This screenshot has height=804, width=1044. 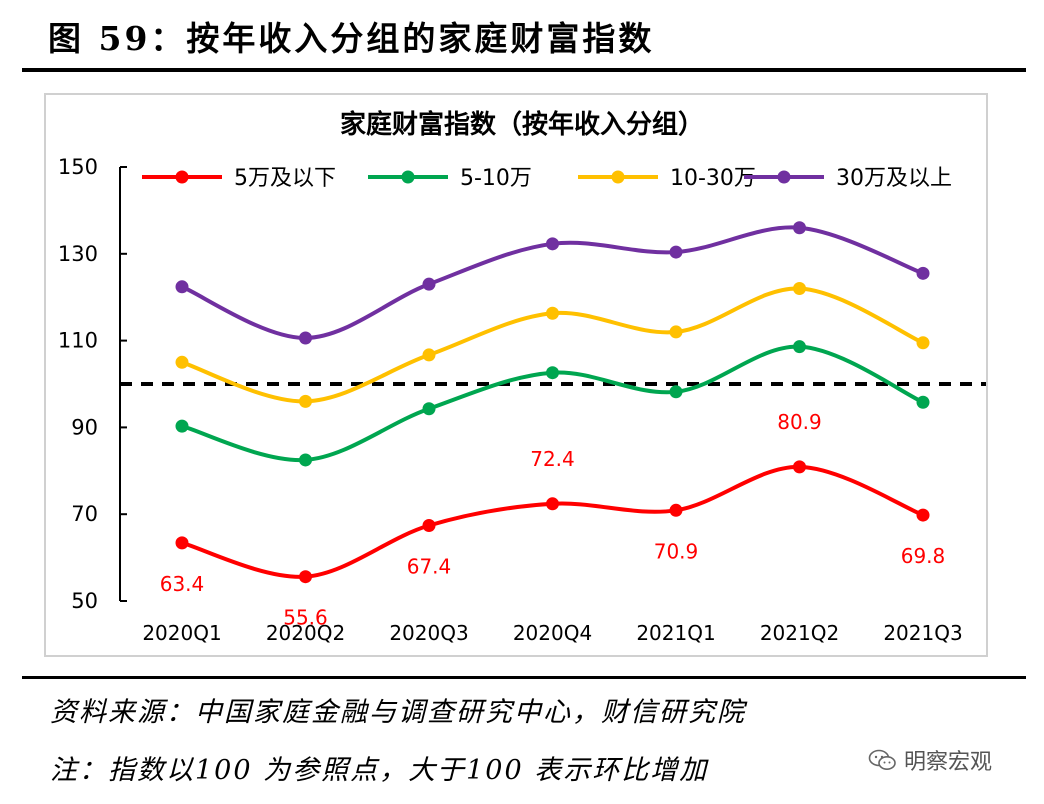 I want to click on data-label: 67.4, so click(x=429, y=566).